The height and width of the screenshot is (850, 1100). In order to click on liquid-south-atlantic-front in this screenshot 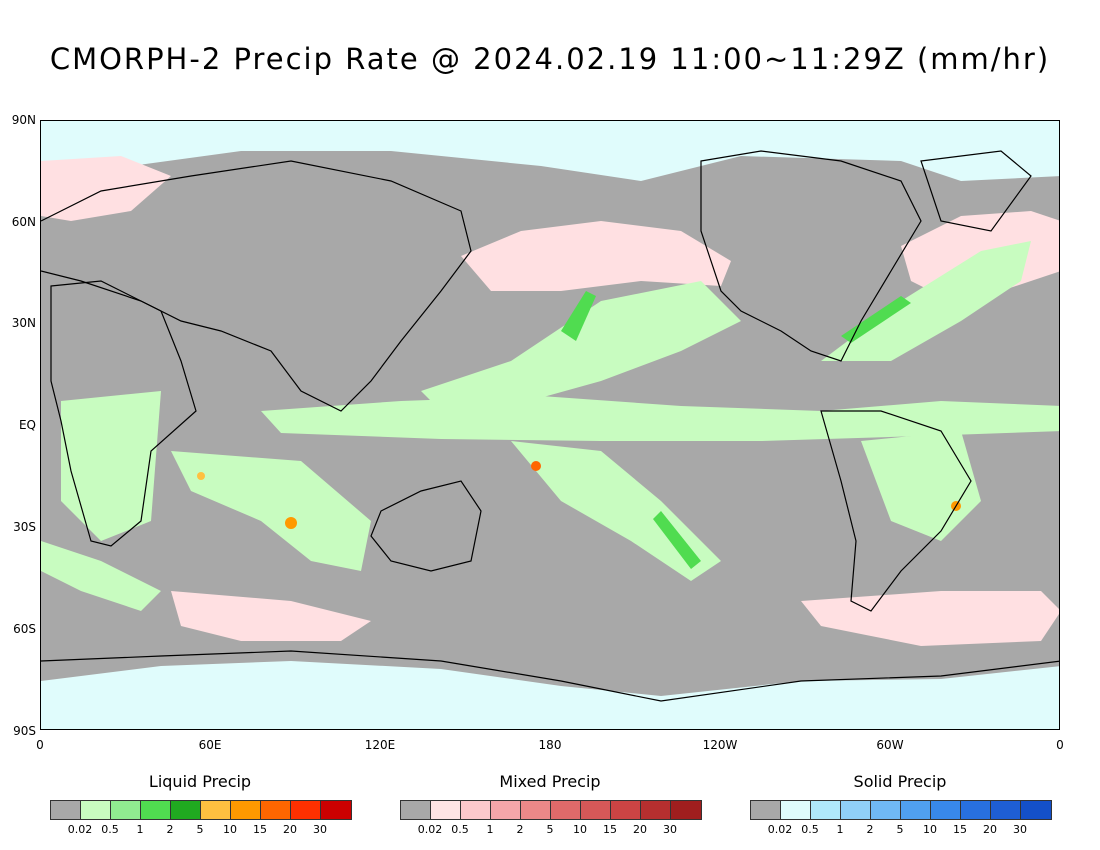, I will do `click(101, 576)`.